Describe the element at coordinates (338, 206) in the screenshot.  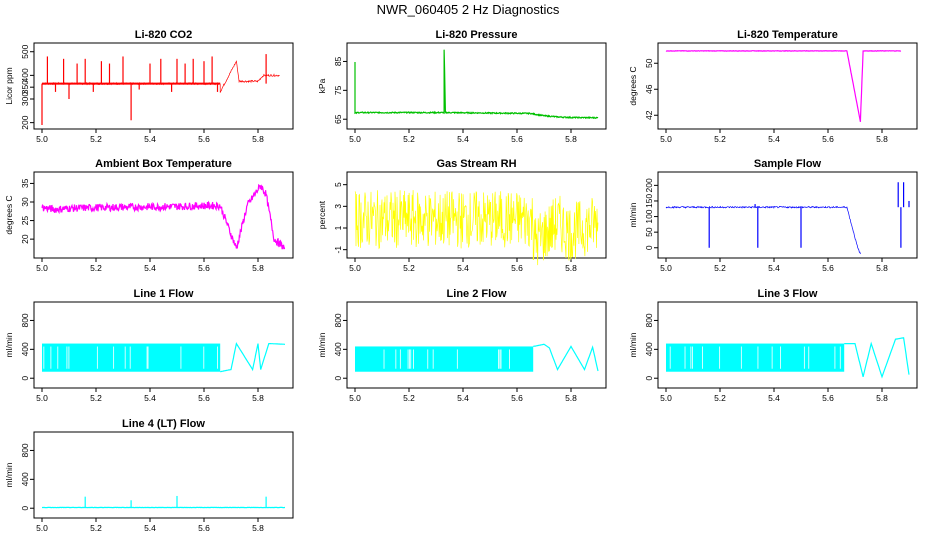
I see `y-tick-label: 3` at that location.